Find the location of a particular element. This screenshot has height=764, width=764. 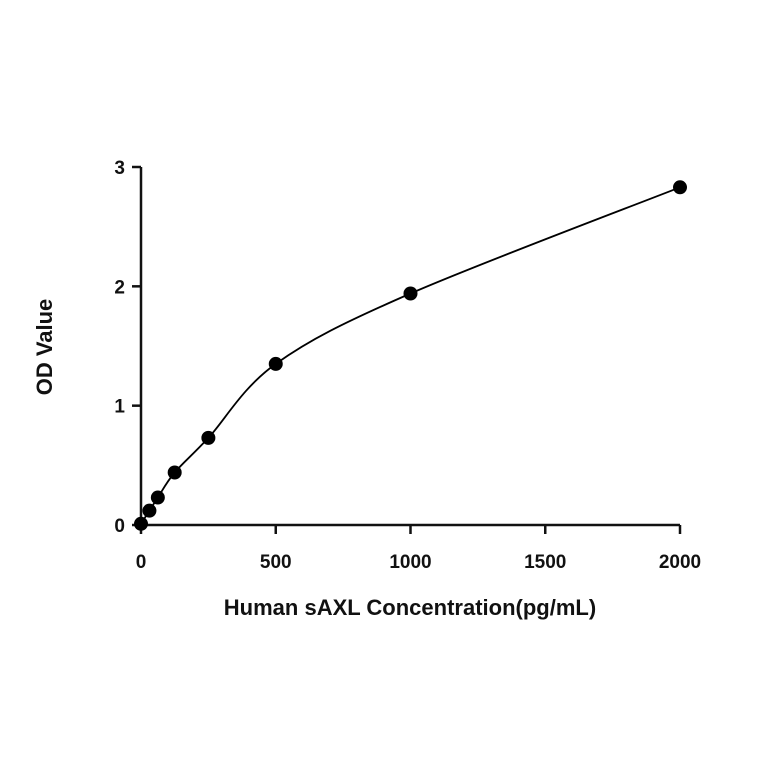

y-tick-label: 3 is located at coordinates (119, 168).